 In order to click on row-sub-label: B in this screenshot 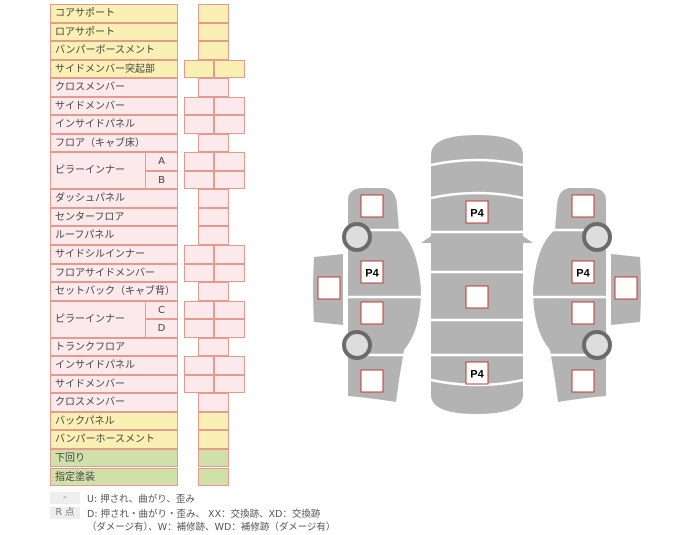, I will do `click(161, 180)`.